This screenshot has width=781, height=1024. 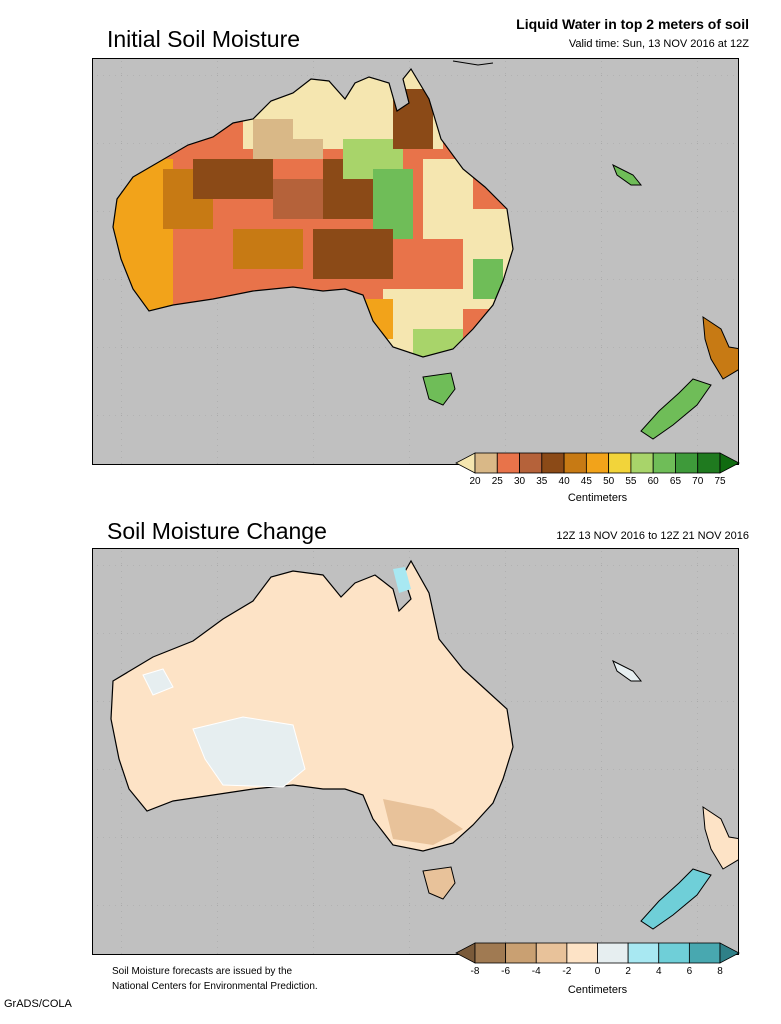 I want to click on colorbar-tick-label: 0, so click(x=597, y=971).